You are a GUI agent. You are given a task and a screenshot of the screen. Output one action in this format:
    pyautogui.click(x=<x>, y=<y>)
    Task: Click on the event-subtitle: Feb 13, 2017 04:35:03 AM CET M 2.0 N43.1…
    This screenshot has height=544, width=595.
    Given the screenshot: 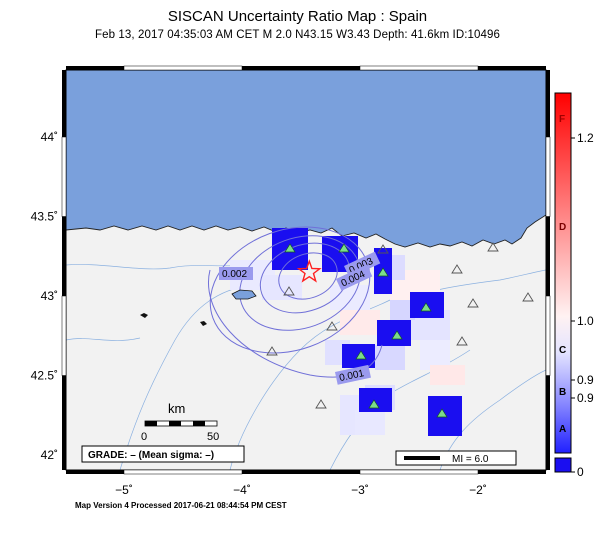 What is the action you would take?
    pyautogui.click(x=297, y=35)
    